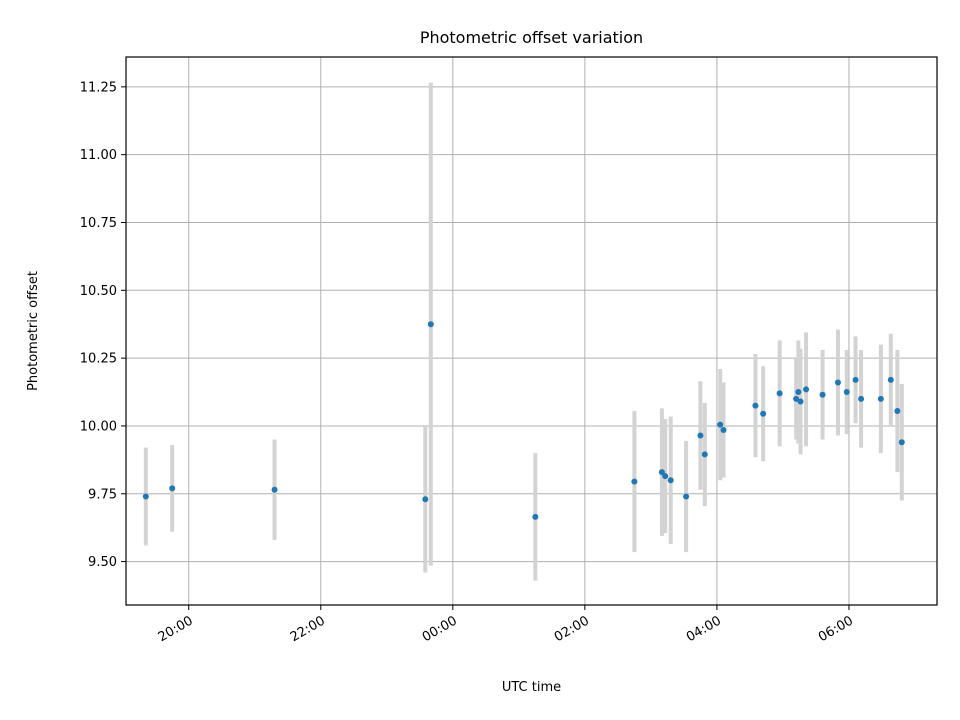 The image size is (960, 720). What do you see at coordinates (531, 687) in the screenshot?
I see `x-axis-label: UTC time` at bounding box center [531, 687].